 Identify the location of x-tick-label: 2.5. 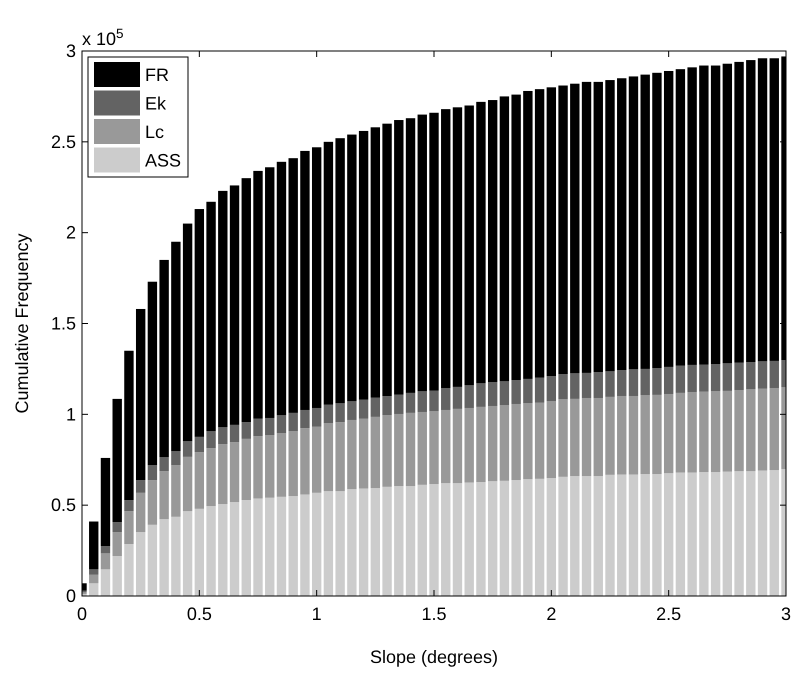
(669, 614).